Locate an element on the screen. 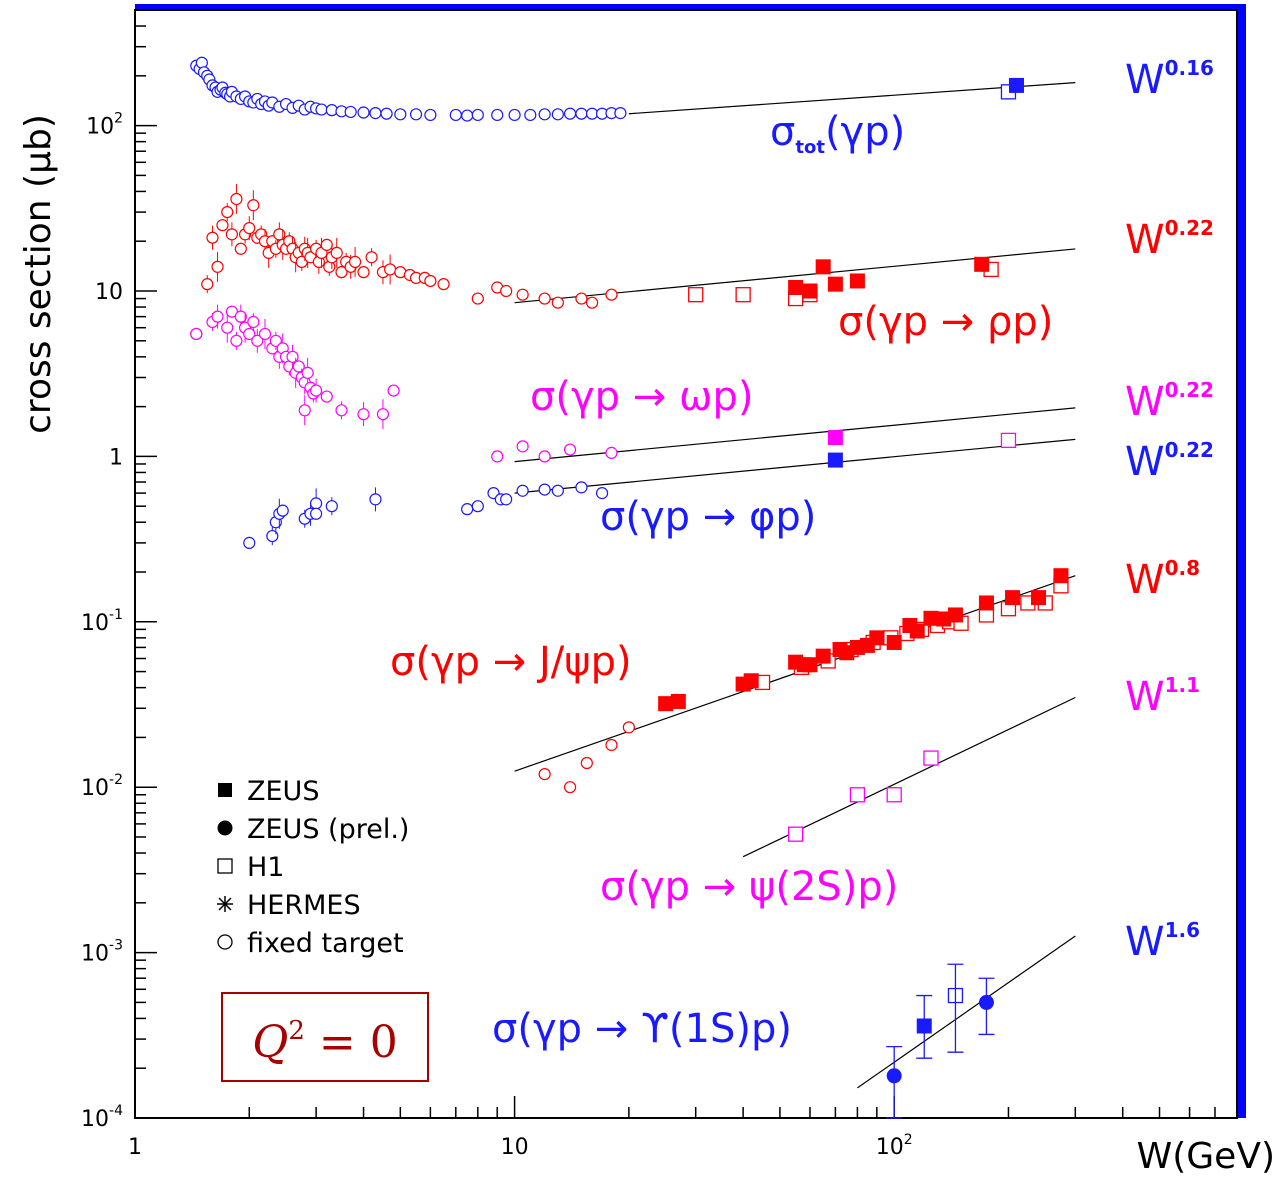 The width and height of the screenshot is (1281, 1180). legend-open-circle is located at coordinates (225, 942).